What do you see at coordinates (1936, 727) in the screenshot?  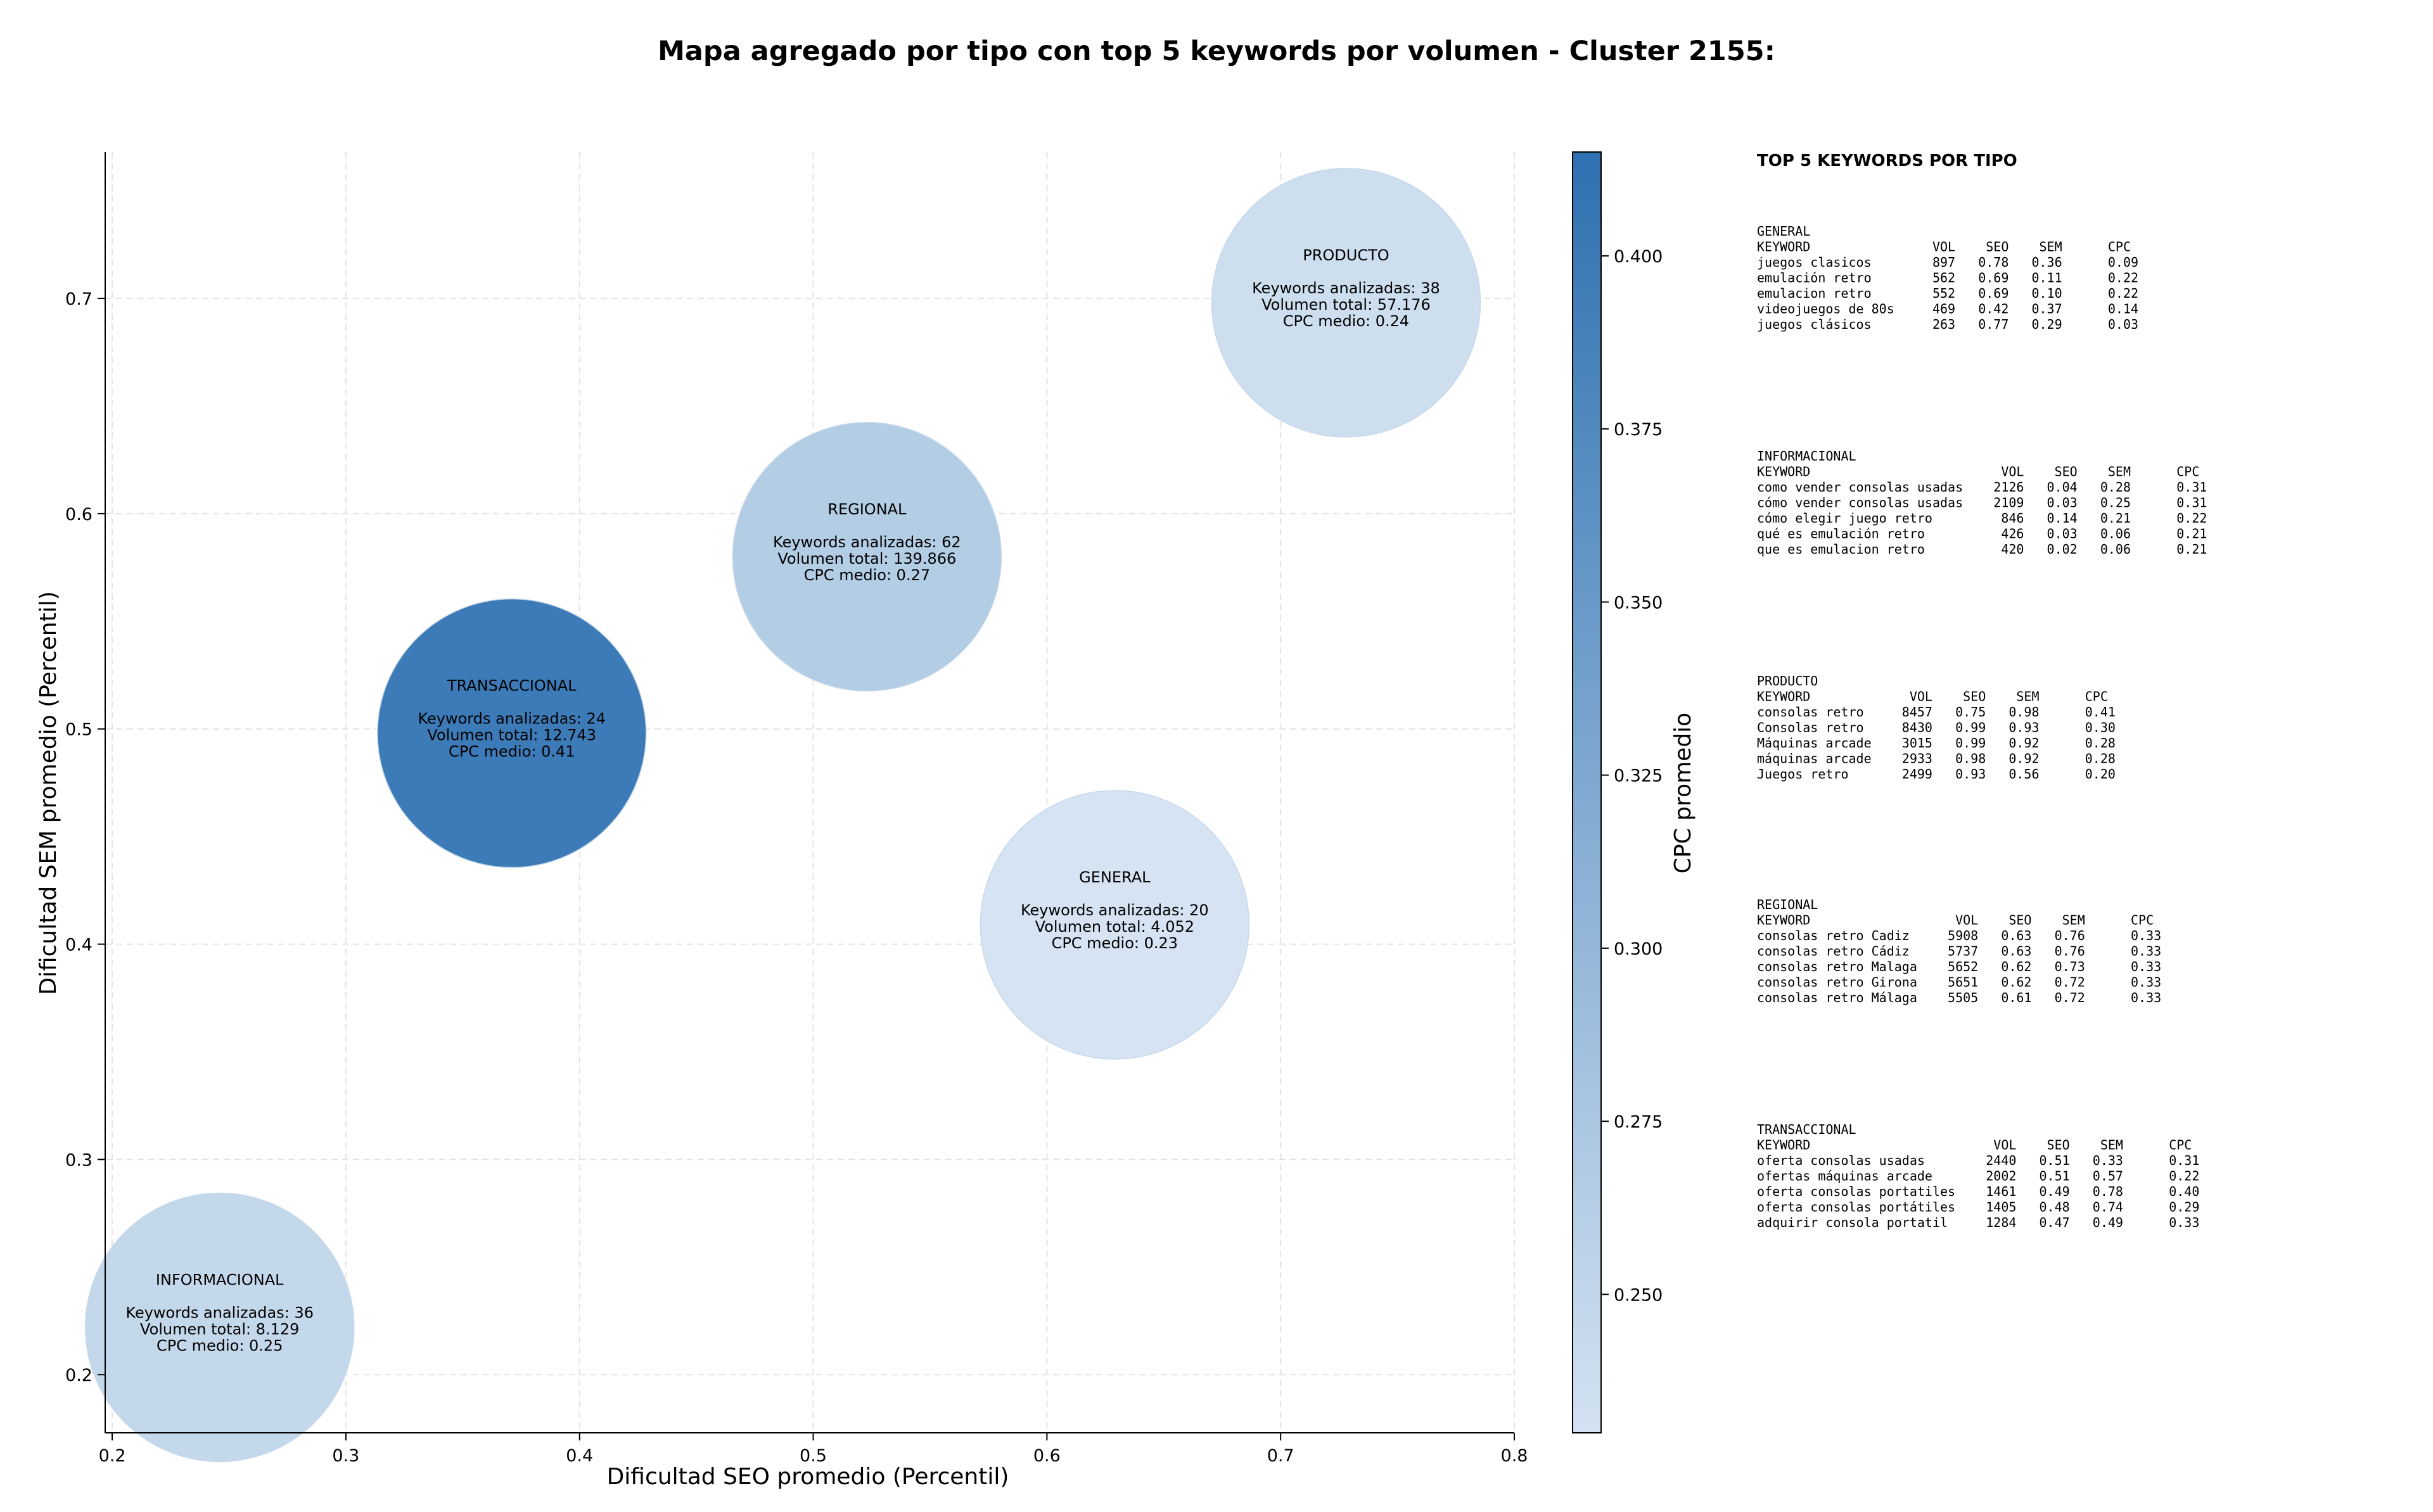 I see `table-row: Consolas retro 8430 0.99 0.93 0.30` at bounding box center [1936, 727].